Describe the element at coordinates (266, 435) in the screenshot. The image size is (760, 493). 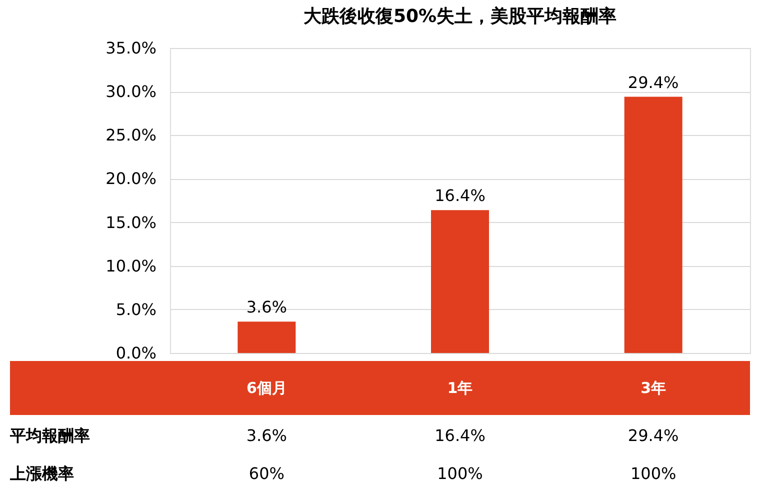
I see `text: 3.6%` at that location.